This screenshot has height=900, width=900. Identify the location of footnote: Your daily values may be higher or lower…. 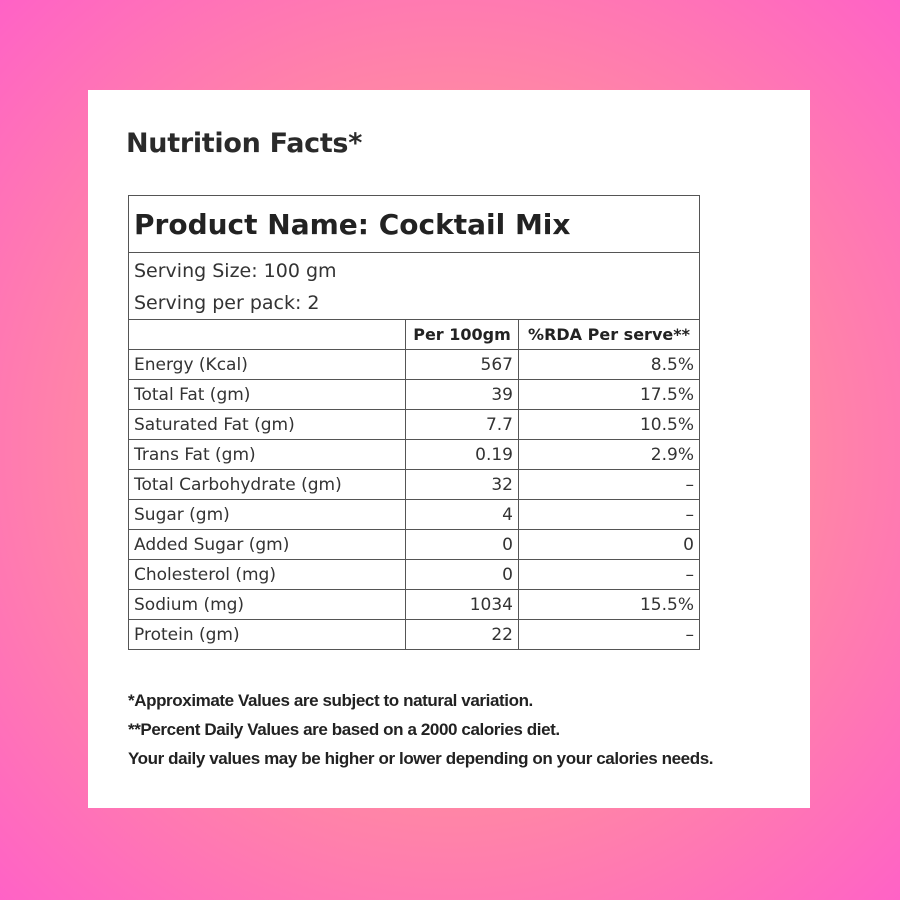
(421, 758).